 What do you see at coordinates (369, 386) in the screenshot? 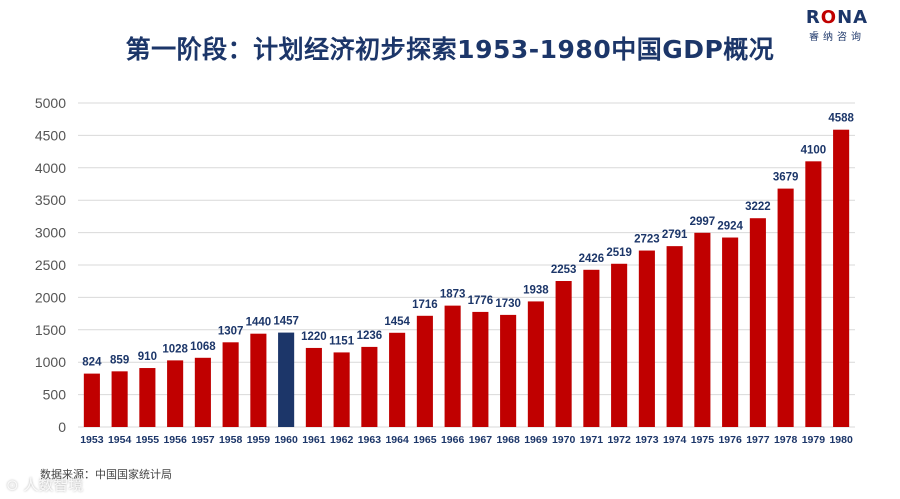
I see `bar-1963` at bounding box center [369, 386].